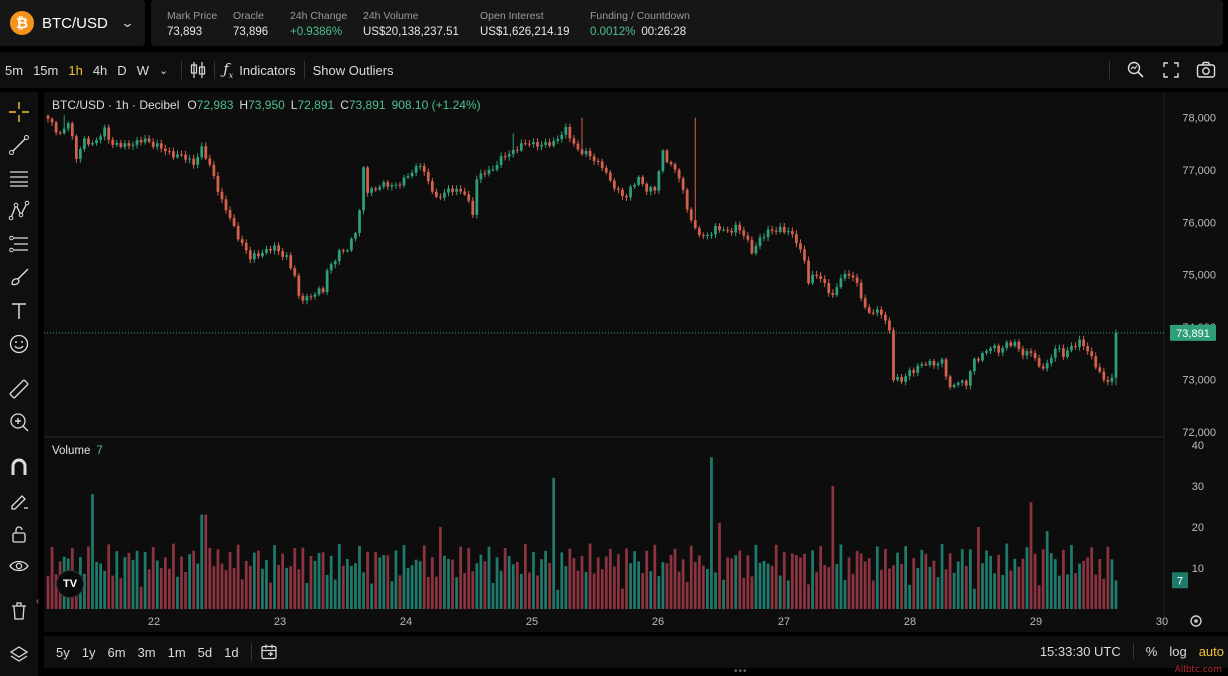 This screenshot has height=676, width=1228. I want to click on auto-scale-toggle: auto, so click(1211, 651).